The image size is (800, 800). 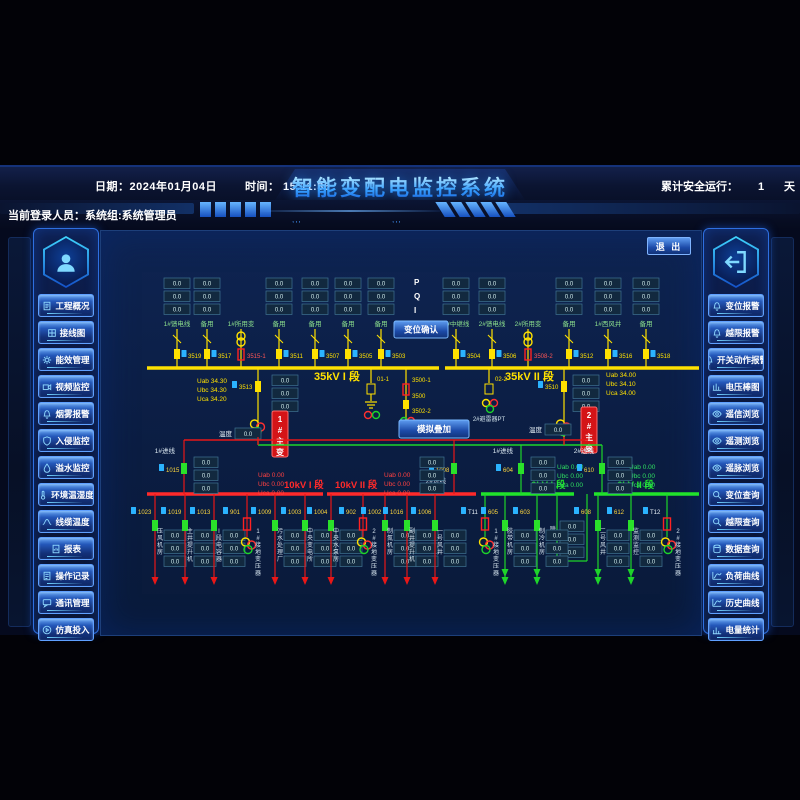 I want to click on left-menu-item-4: 烟雾报警, so click(x=66, y=413).